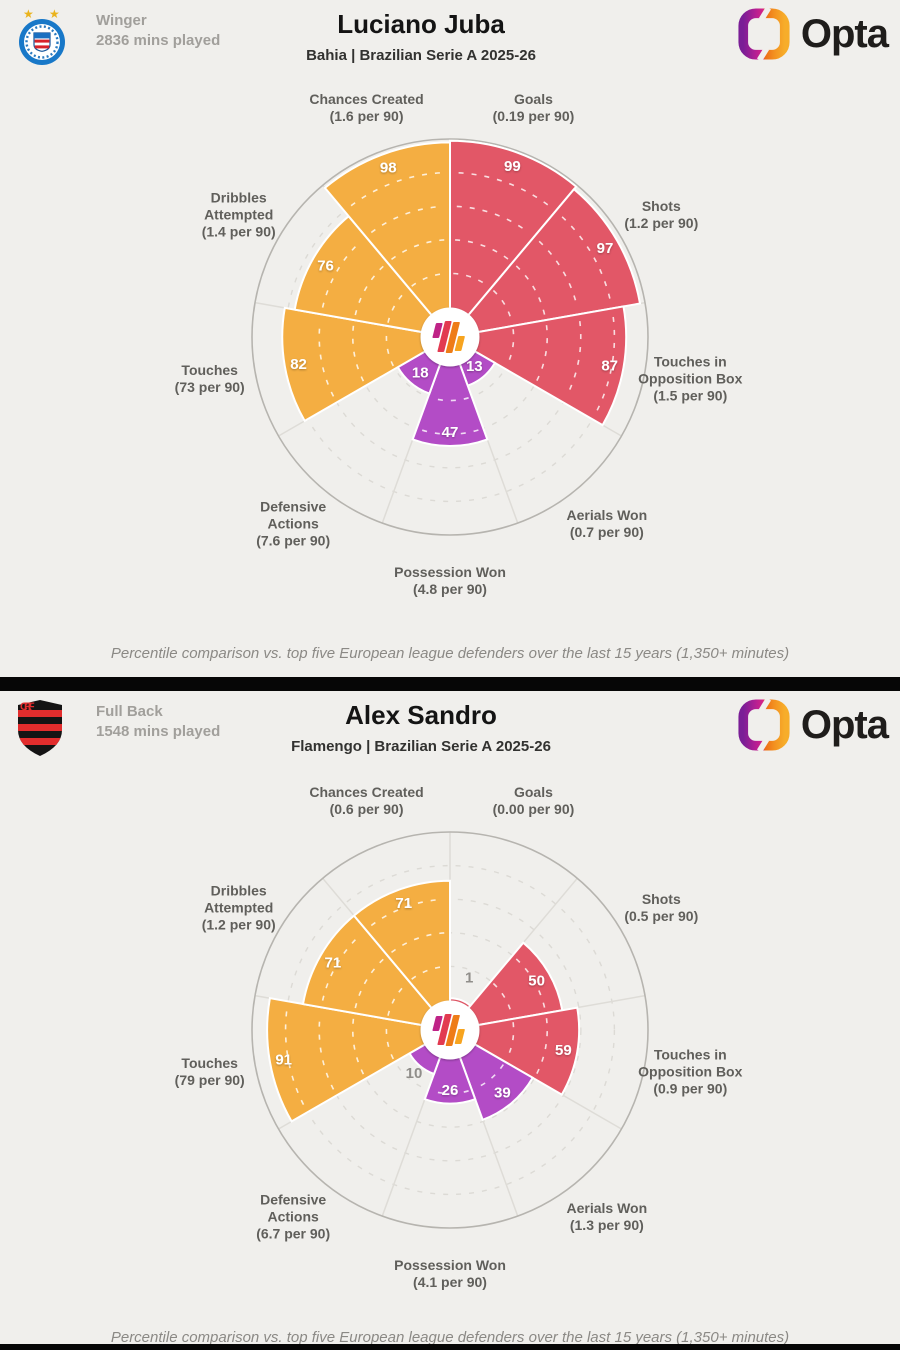 The height and width of the screenshot is (1350, 900). Describe the element at coordinates (366, 800) in the screenshot. I see `stat-label: Chances Created (0.6 per 90)` at that location.